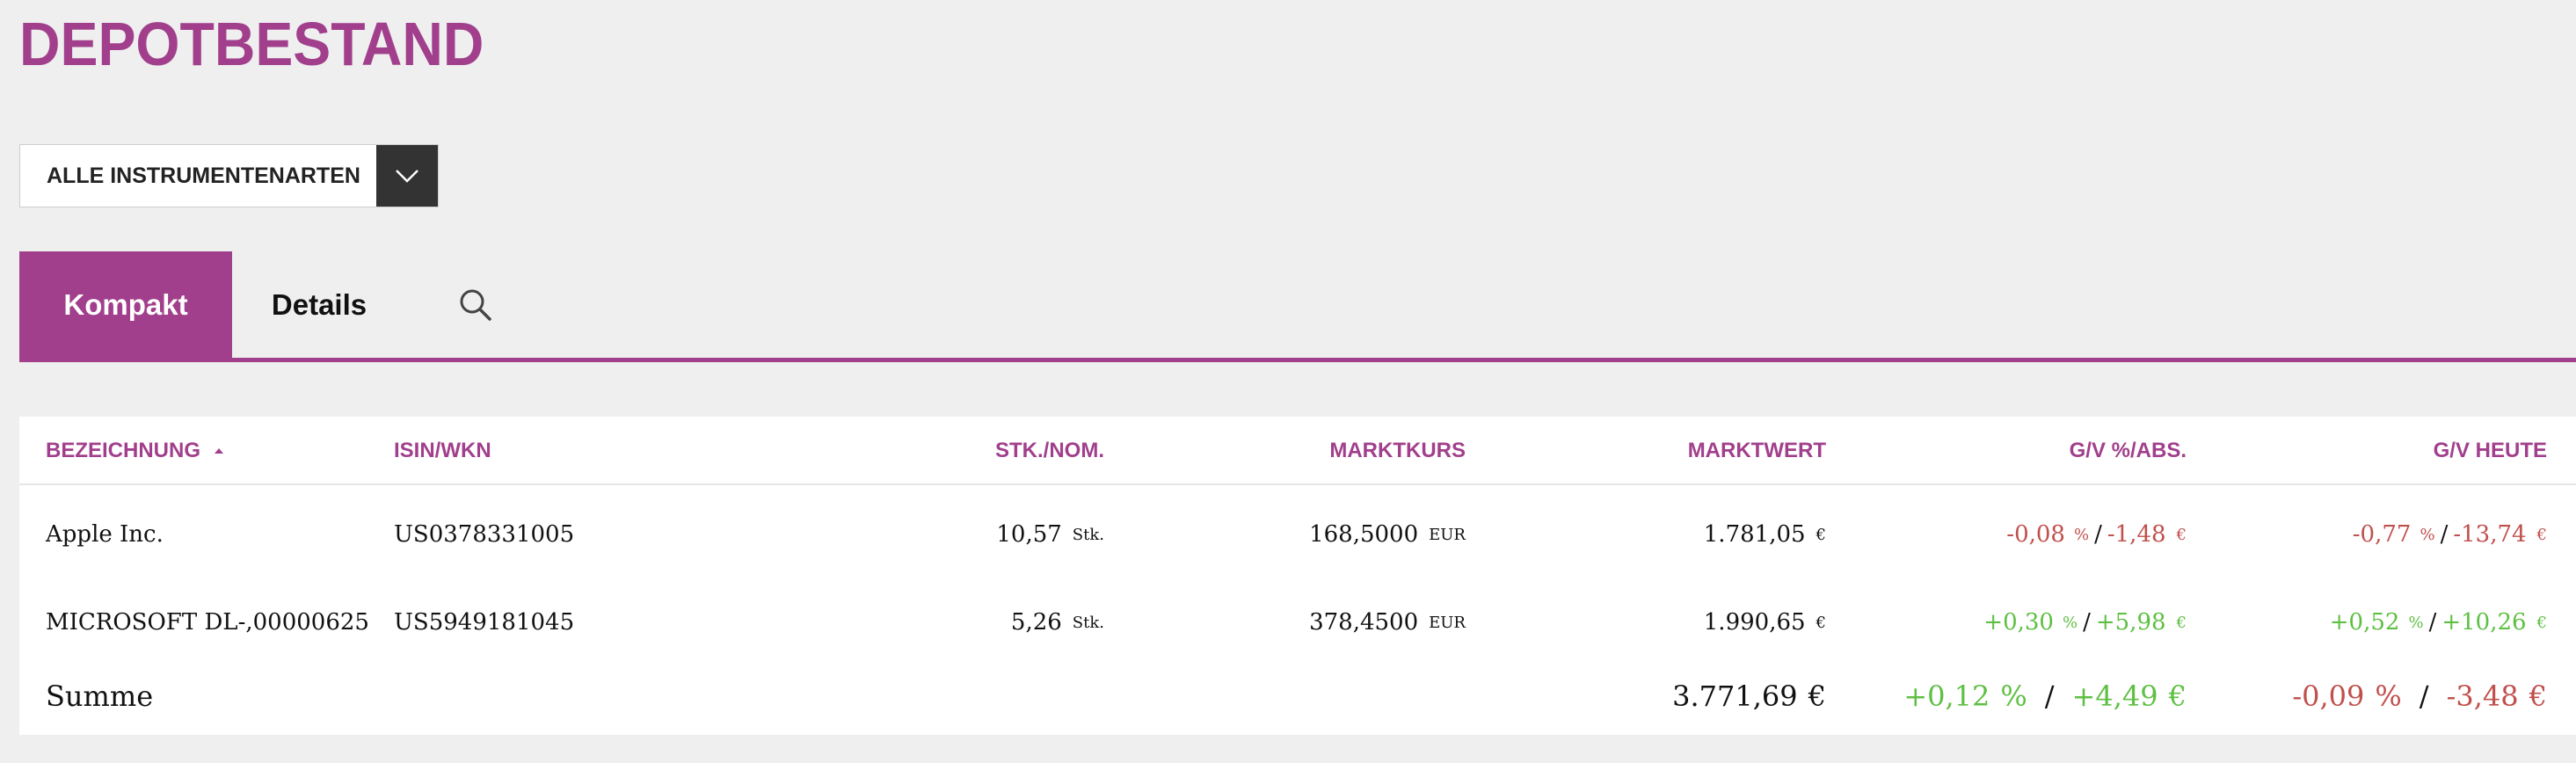 This screenshot has height=763, width=2576. I want to click on row-gv: +0,30 % / +5,98 €, so click(2026, 622).